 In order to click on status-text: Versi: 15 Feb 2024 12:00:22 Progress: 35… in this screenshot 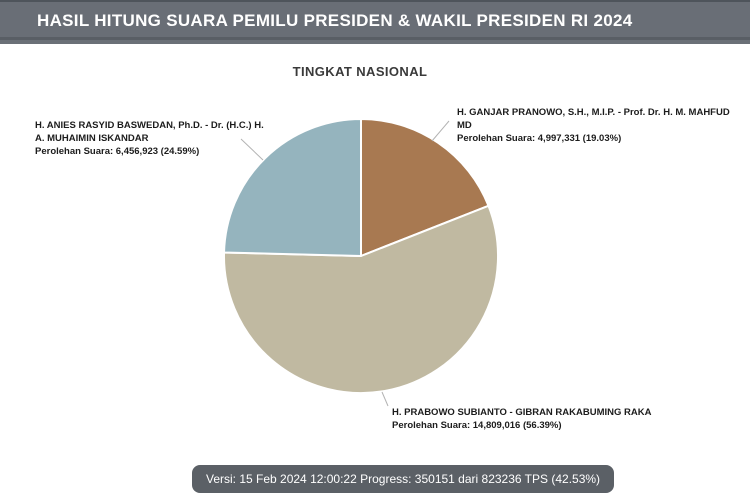, I will do `click(403, 479)`.